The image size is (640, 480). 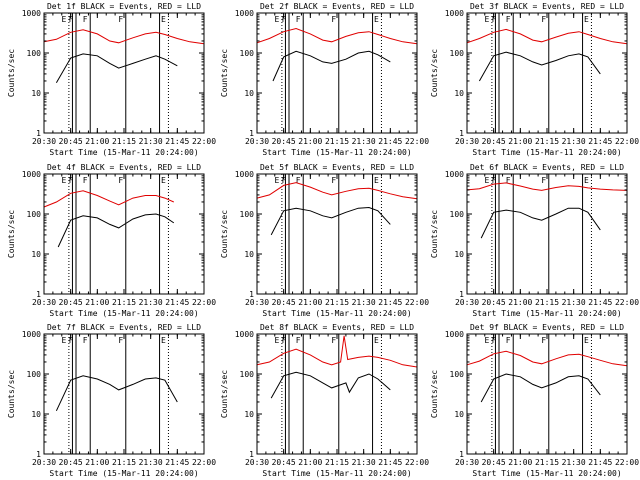 What do you see at coordinates (337, 167) in the screenshot?
I see `chart-title: Det 5f BLACK = Events, RED = LLD` at bounding box center [337, 167].